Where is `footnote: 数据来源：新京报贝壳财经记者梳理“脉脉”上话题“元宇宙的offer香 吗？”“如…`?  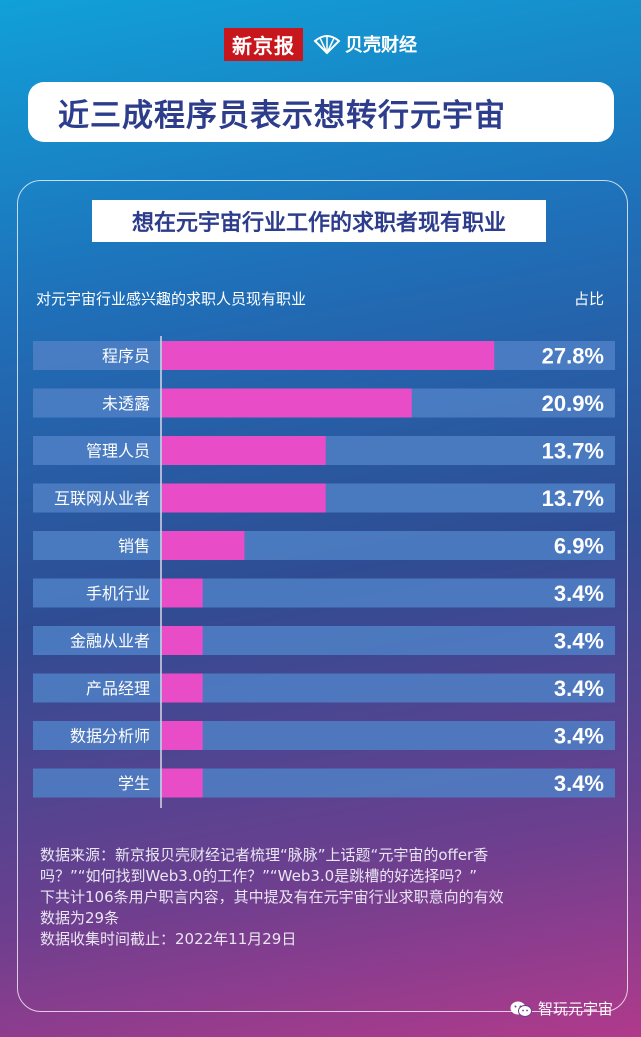
footnote: 数据来源：新京报贝壳财经记者梳理“脉脉”上话题“元宇宙的offer香 吗？”“如… is located at coordinates (327, 897).